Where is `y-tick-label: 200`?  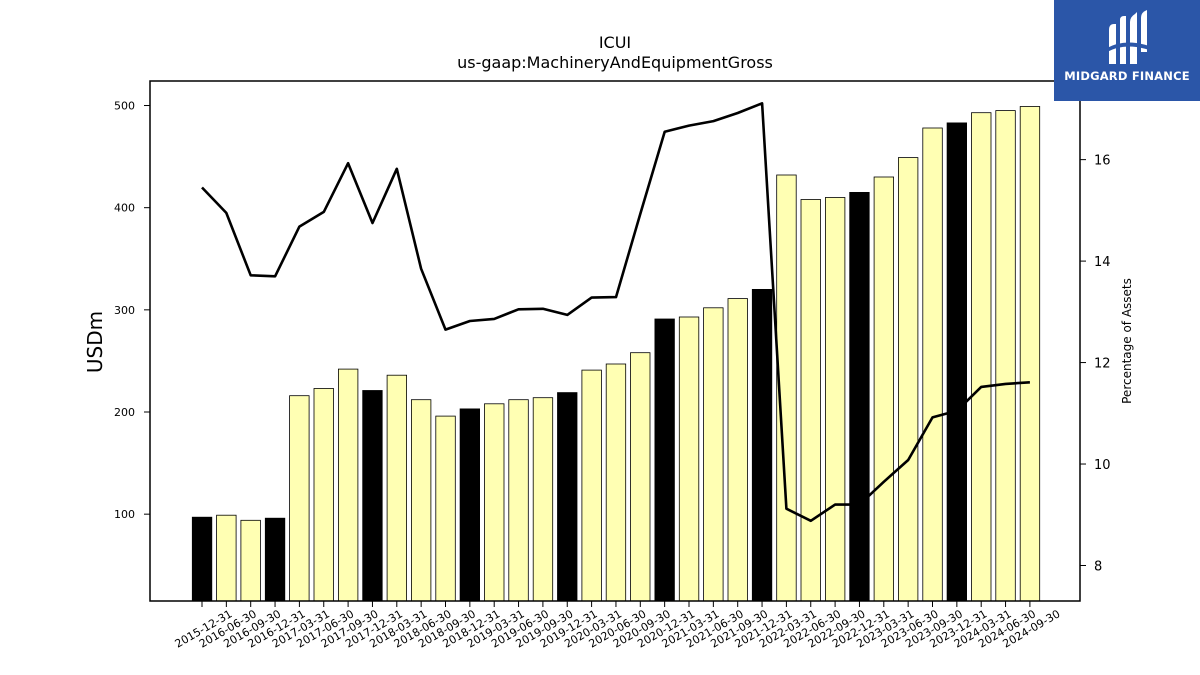
y-tick-label: 200 is located at coordinates (124, 412).